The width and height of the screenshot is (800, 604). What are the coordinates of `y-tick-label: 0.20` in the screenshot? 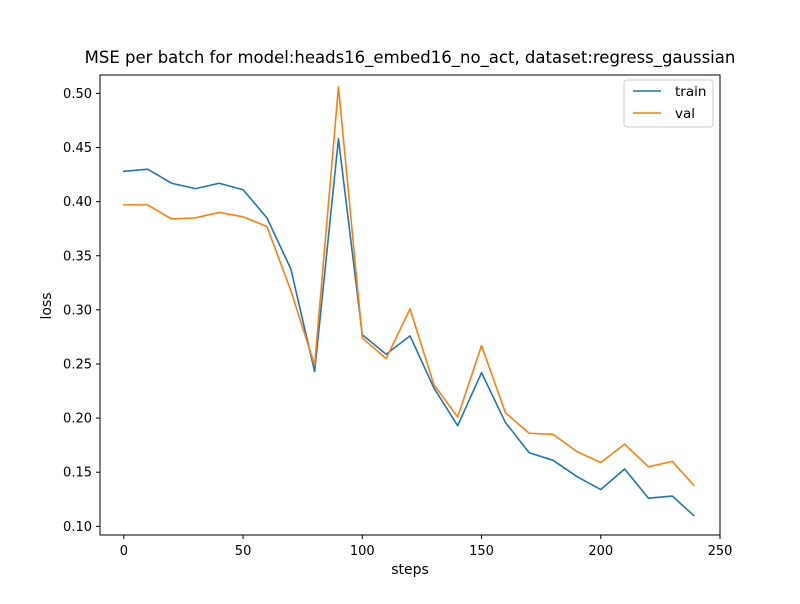 It's located at (77, 419).